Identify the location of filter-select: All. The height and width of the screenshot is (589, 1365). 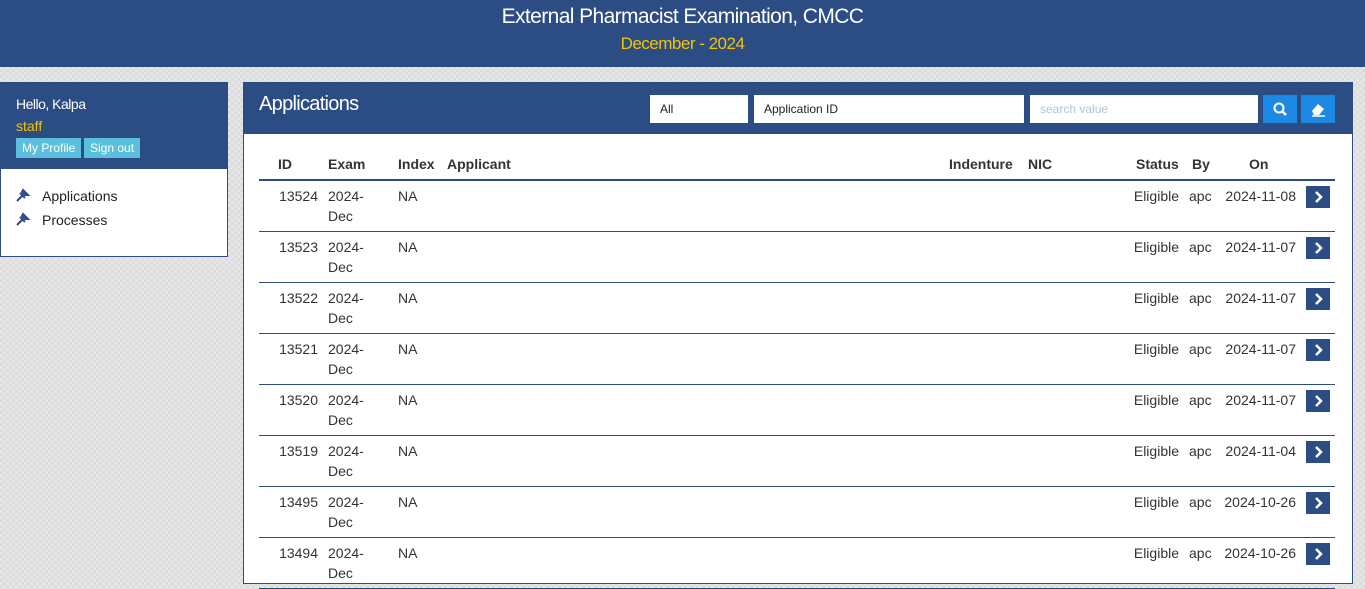
(699, 109).